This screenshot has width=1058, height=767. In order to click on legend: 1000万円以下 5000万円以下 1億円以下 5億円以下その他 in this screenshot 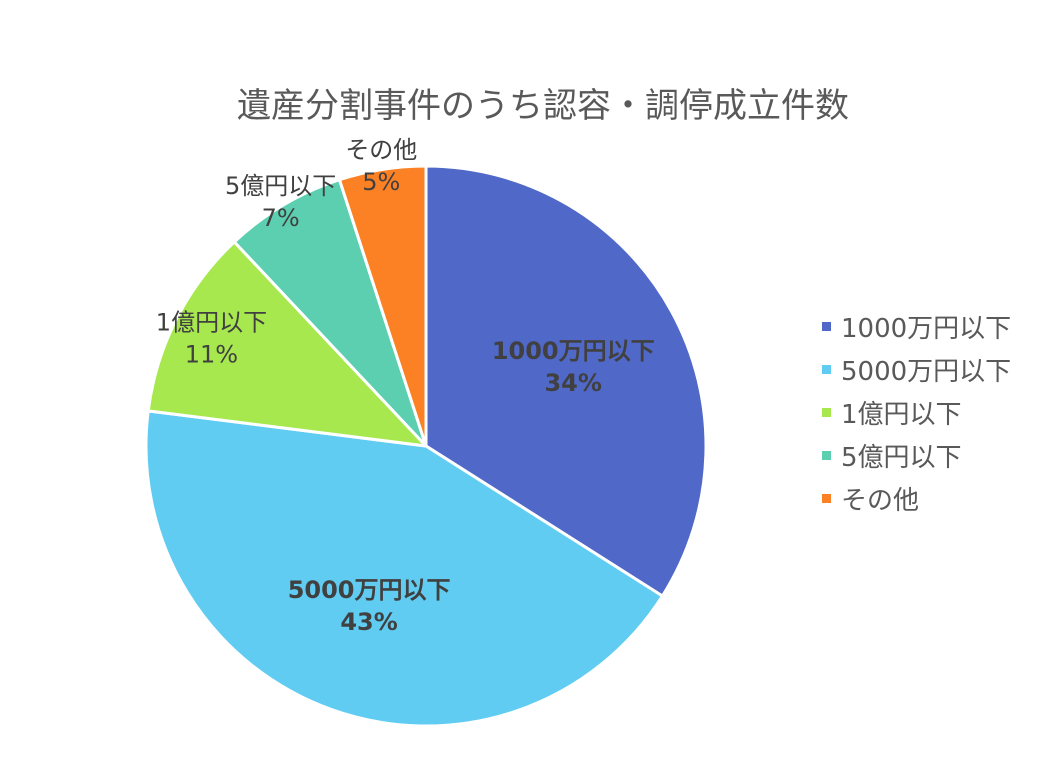, I will do `click(916, 412)`.